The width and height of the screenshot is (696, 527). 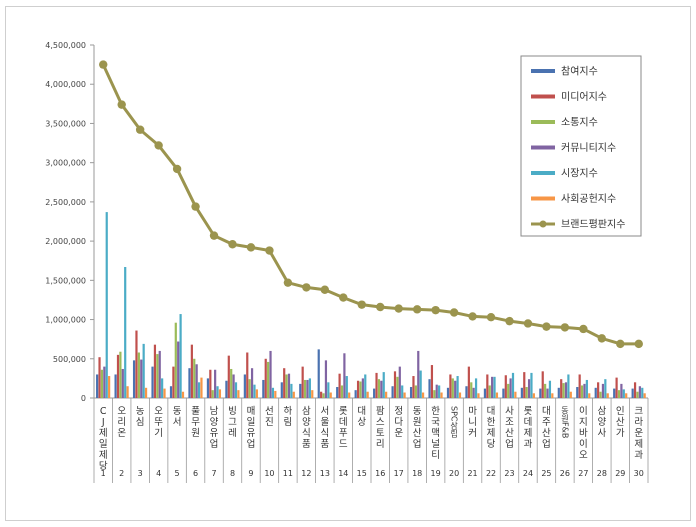 What do you see at coordinates (121, 411) in the screenshot?
I see `x-category-label-char: 오` at bounding box center [121, 411].